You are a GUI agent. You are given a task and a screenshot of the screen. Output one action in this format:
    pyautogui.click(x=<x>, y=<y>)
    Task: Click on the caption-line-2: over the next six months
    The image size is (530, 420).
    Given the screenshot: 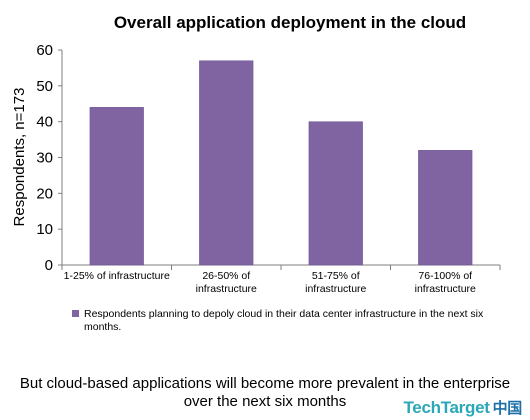 What is the action you would take?
    pyautogui.click(x=265, y=401)
    